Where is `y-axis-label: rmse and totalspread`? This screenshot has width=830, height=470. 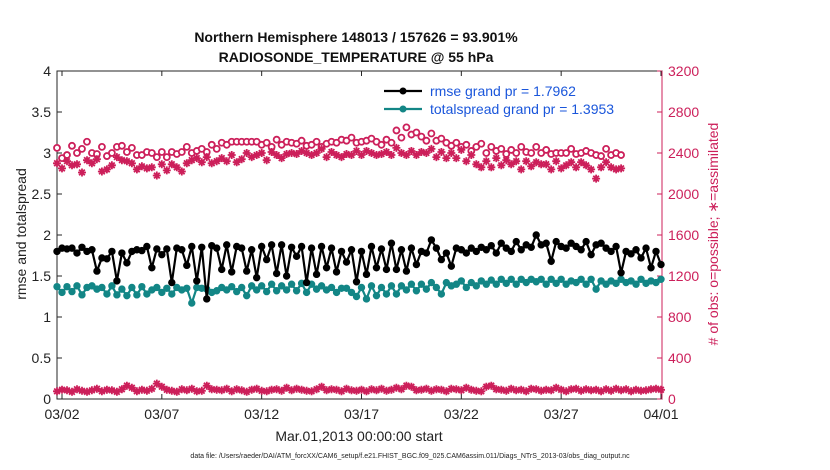
y-axis-label: rmse and totalspread is located at coordinates (21, 234).